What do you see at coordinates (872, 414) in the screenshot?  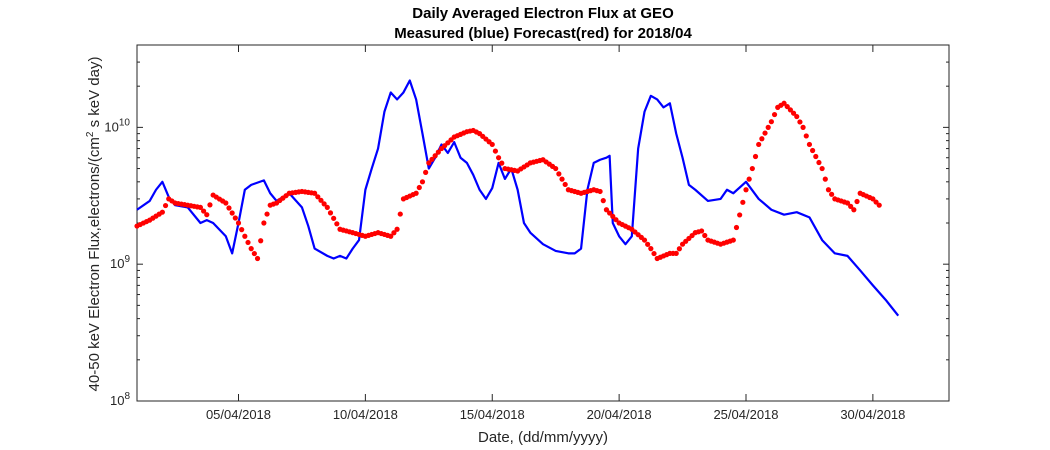 I see `x-tick-label: 30/04/2018` at bounding box center [872, 414].